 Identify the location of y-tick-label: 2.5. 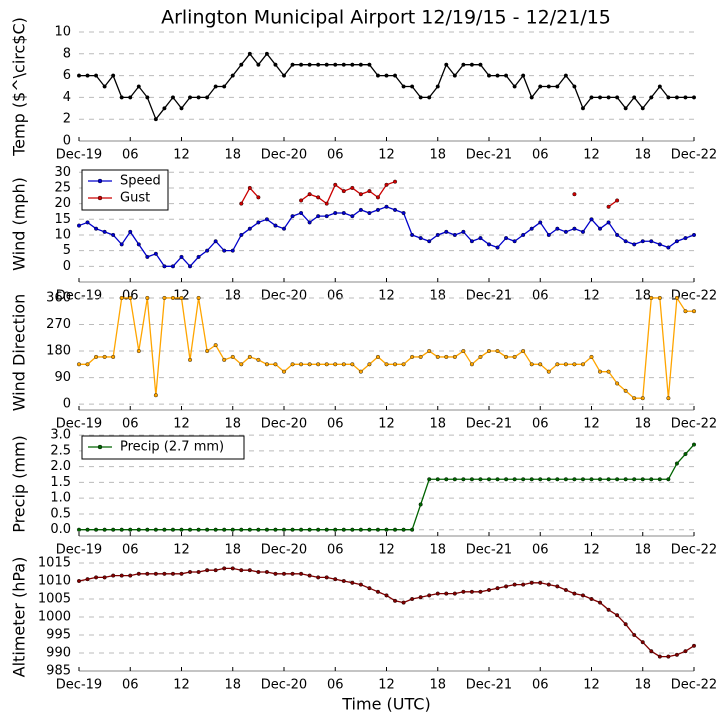
(60, 450).